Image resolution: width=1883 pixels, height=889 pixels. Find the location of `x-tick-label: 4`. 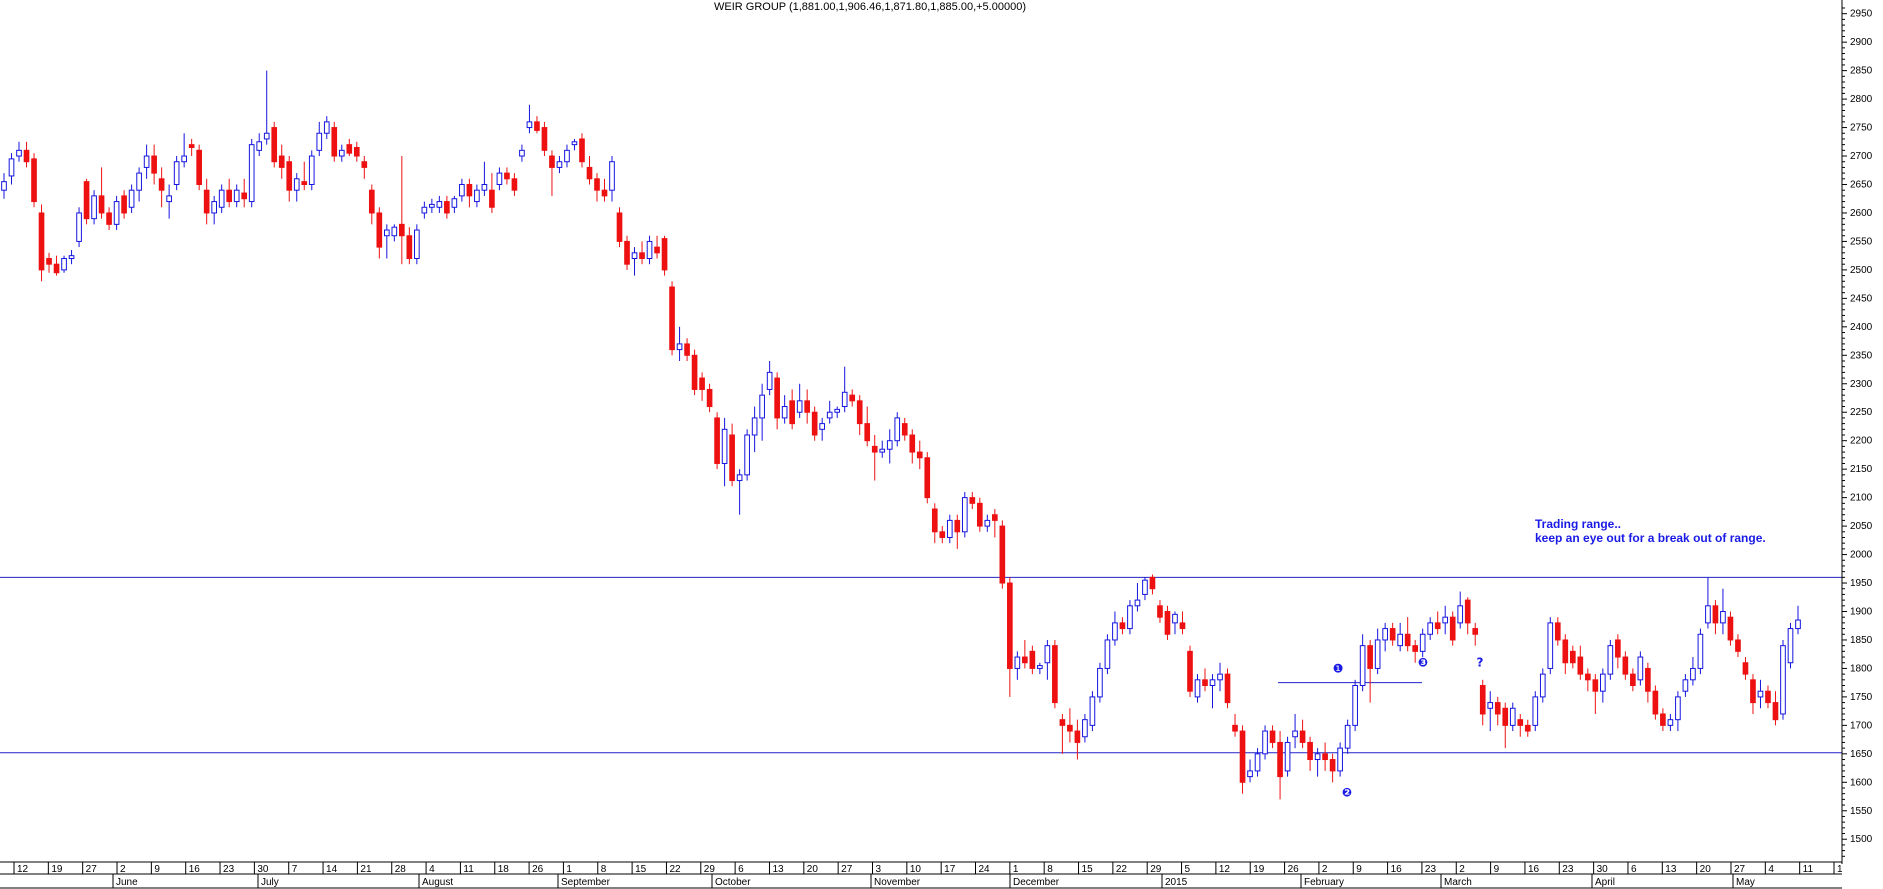

x-tick-label: 4 is located at coordinates (432, 869).